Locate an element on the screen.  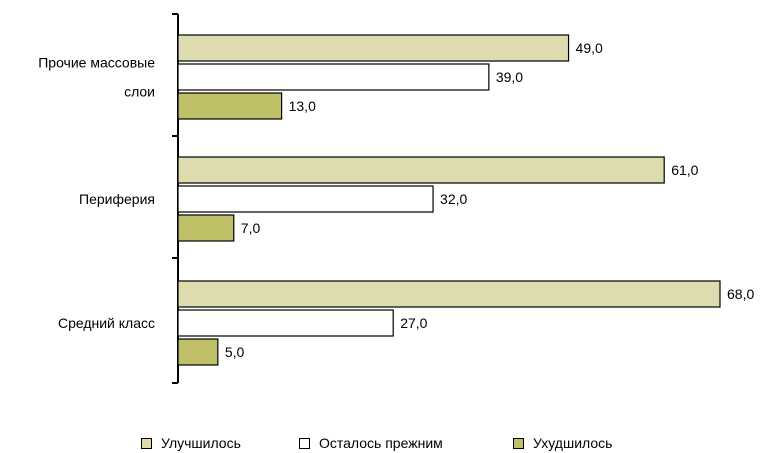
legend-swatch-worsened is located at coordinates (518, 443).